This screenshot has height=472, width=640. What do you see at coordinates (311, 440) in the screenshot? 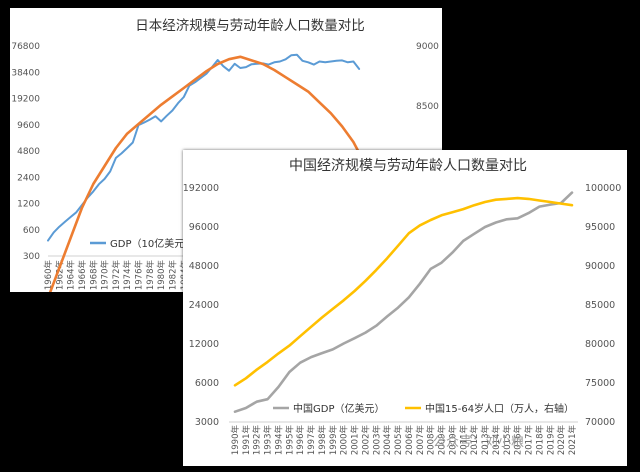
I see `china-x-tick: 1997年` at bounding box center [311, 440].